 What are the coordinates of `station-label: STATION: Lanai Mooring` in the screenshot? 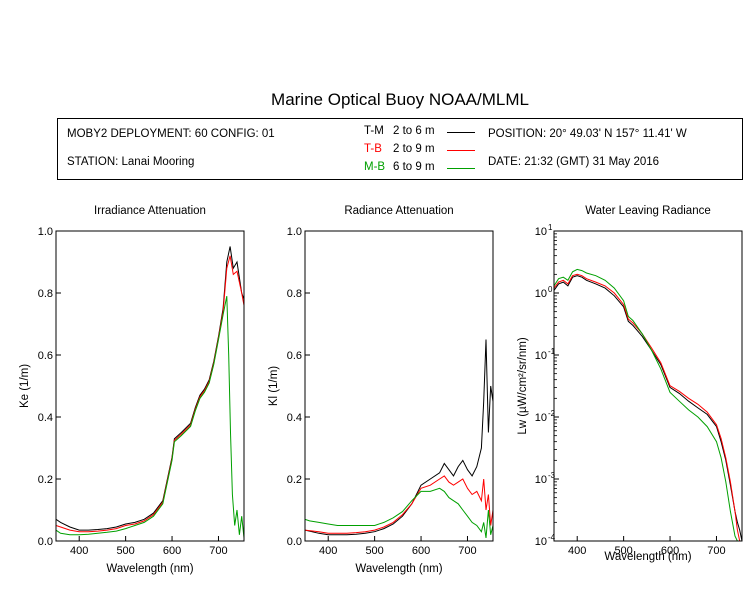 It's located at (131, 162).